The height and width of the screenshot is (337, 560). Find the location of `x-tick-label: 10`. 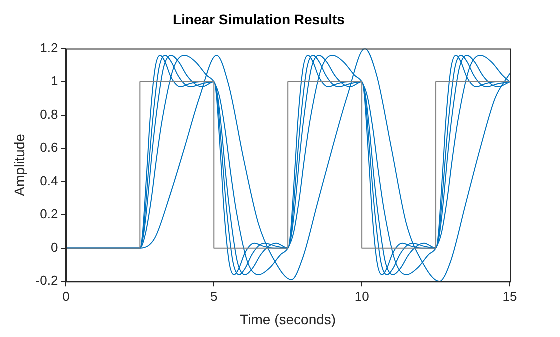

x-tick-label: 10 is located at coordinates (362, 296).